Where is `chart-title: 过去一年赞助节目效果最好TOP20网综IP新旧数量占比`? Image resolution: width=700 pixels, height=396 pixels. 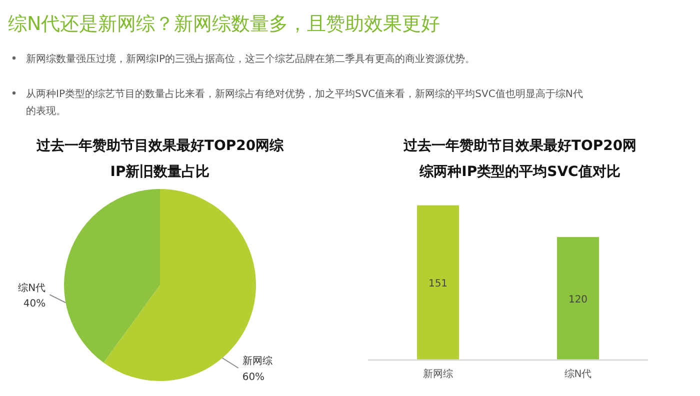 chart-title: 过去一年赞助节目效果最好TOP20网综IP新旧数量占比 is located at coordinates (160, 158).